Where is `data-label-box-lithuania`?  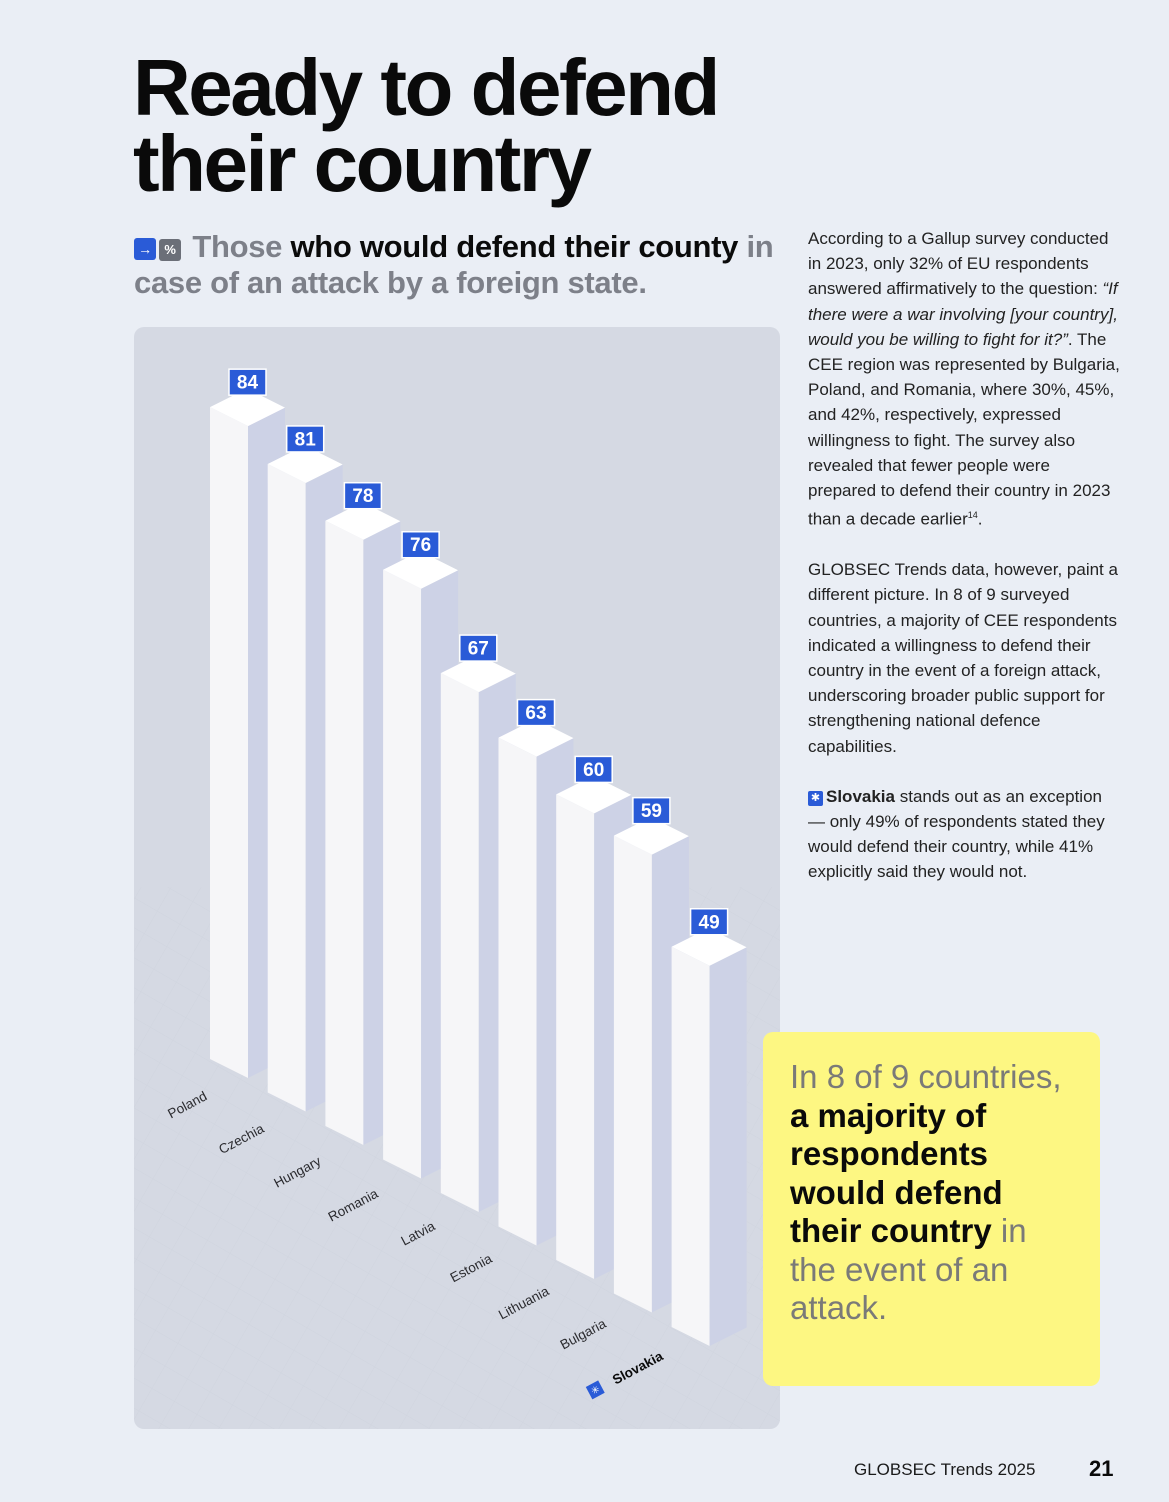 data-label-box-lithuania is located at coordinates (593, 769).